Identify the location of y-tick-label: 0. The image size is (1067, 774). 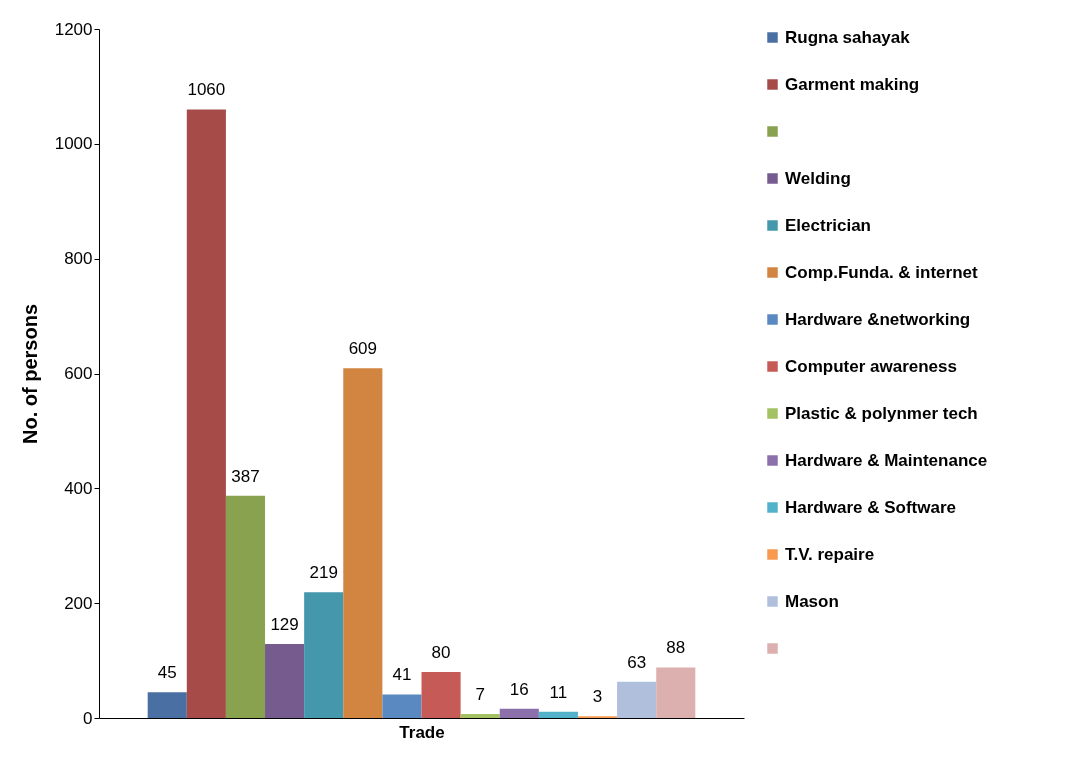
(88, 718).